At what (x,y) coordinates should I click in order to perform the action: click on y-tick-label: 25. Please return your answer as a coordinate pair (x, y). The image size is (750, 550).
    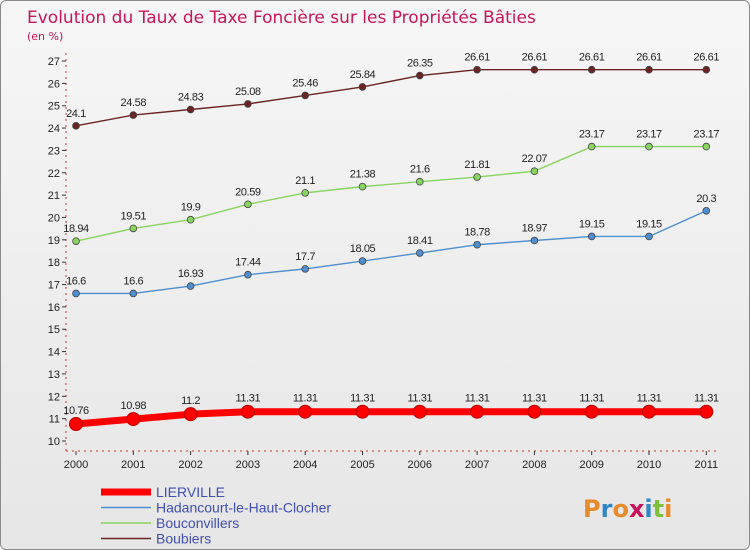
    Looking at the image, I should click on (54, 107).